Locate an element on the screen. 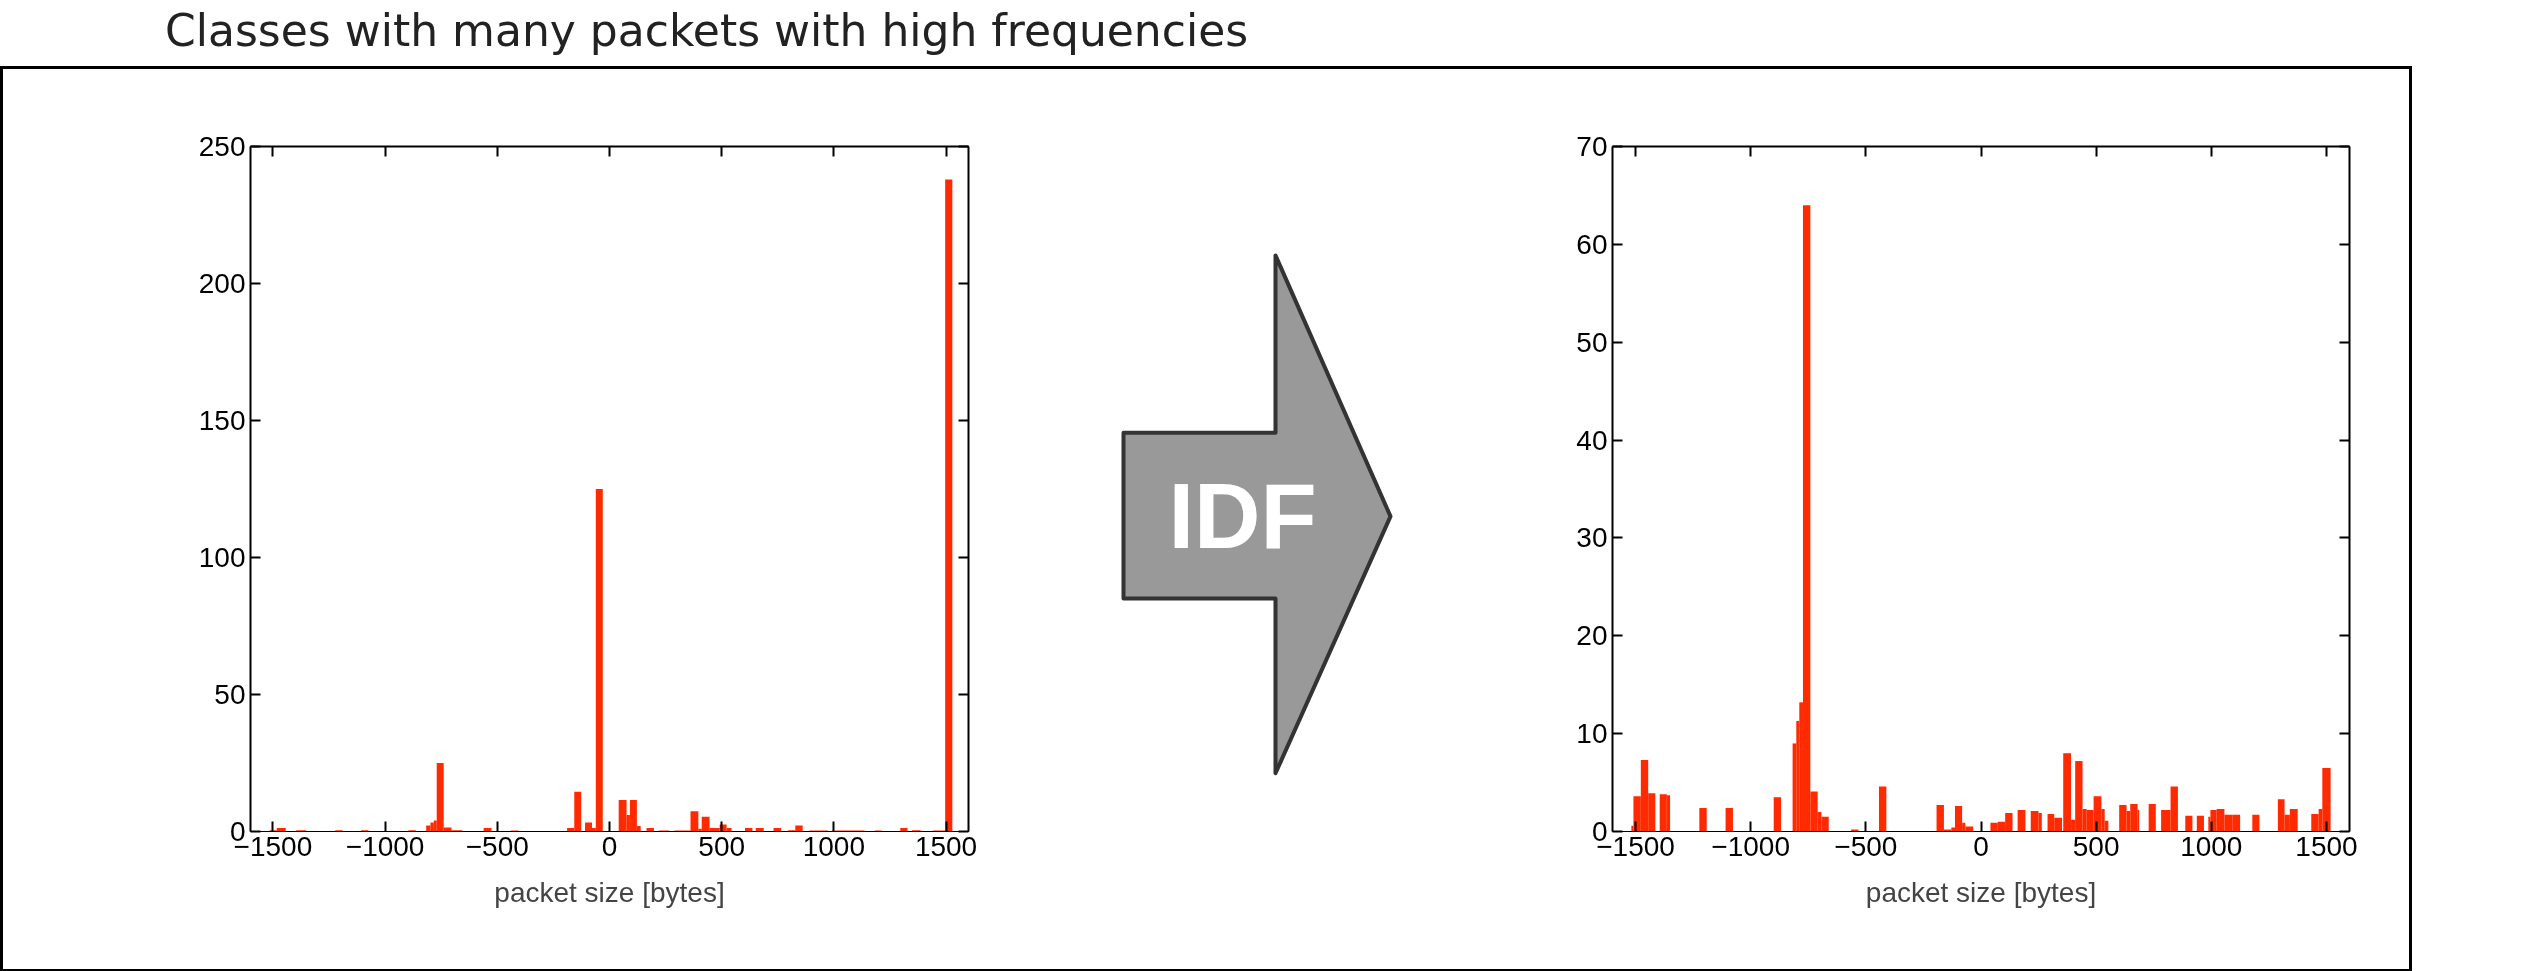  y-tick-label: 40 is located at coordinates (1592, 440).